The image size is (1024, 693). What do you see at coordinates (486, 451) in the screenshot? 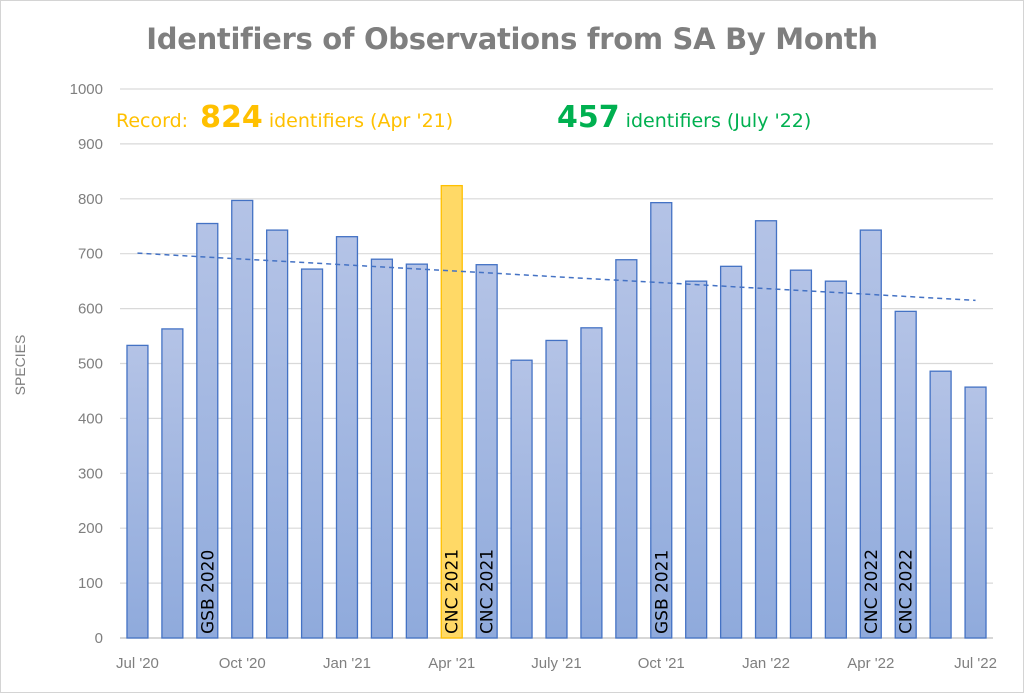
I see `bar-may-2021` at bounding box center [486, 451].